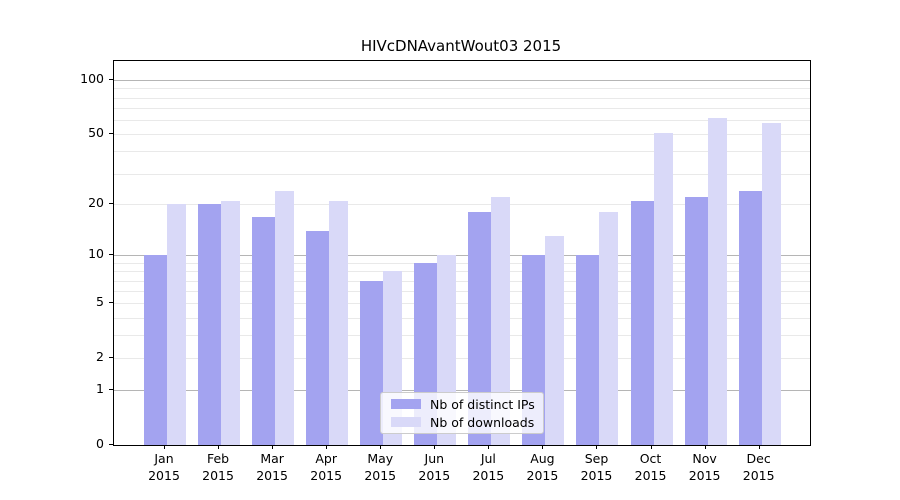  What do you see at coordinates (759, 467) in the screenshot?
I see `x-tick-label-dec: Dec 2015` at bounding box center [759, 467].